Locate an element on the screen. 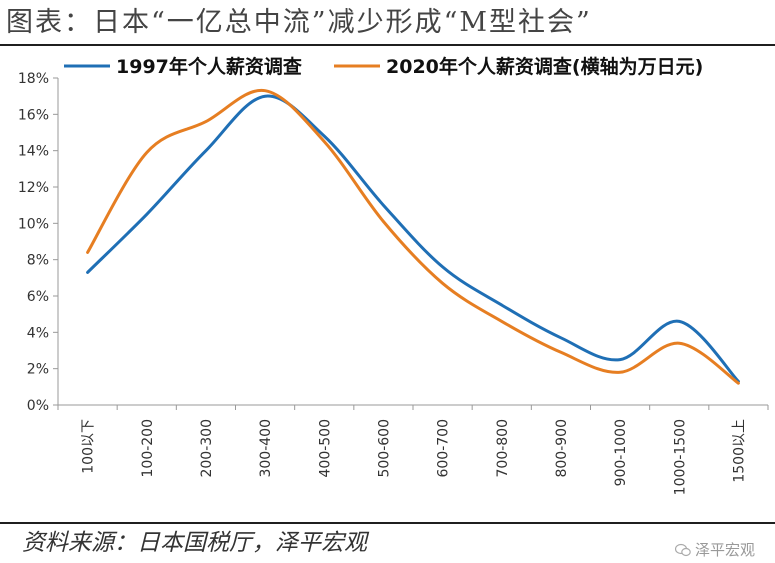 This screenshot has height=563, width=775. y-axis: 0% 2% 4% 6% 8% 10% 12% 14% 16% 18% is located at coordinates (38, 242).